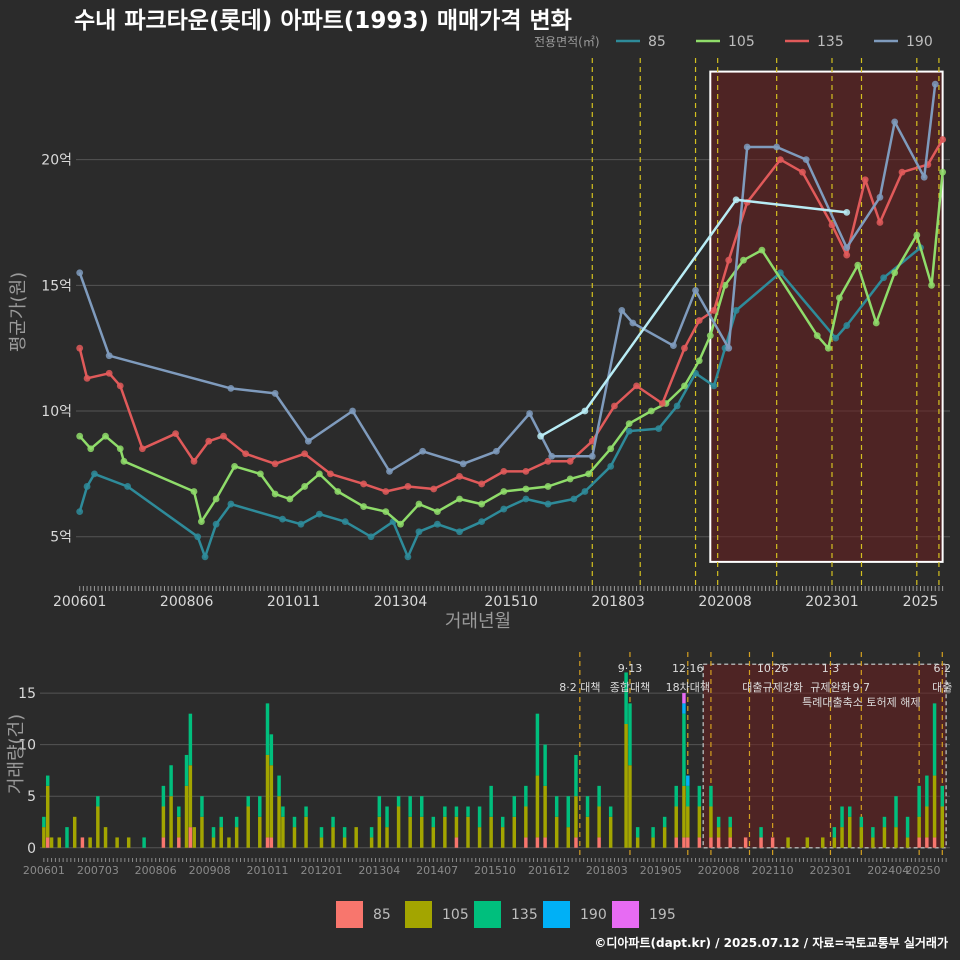  Describe the element at coordinates (56, 161) in the screenshot. I see `y-tick-label: 20억` at that location.